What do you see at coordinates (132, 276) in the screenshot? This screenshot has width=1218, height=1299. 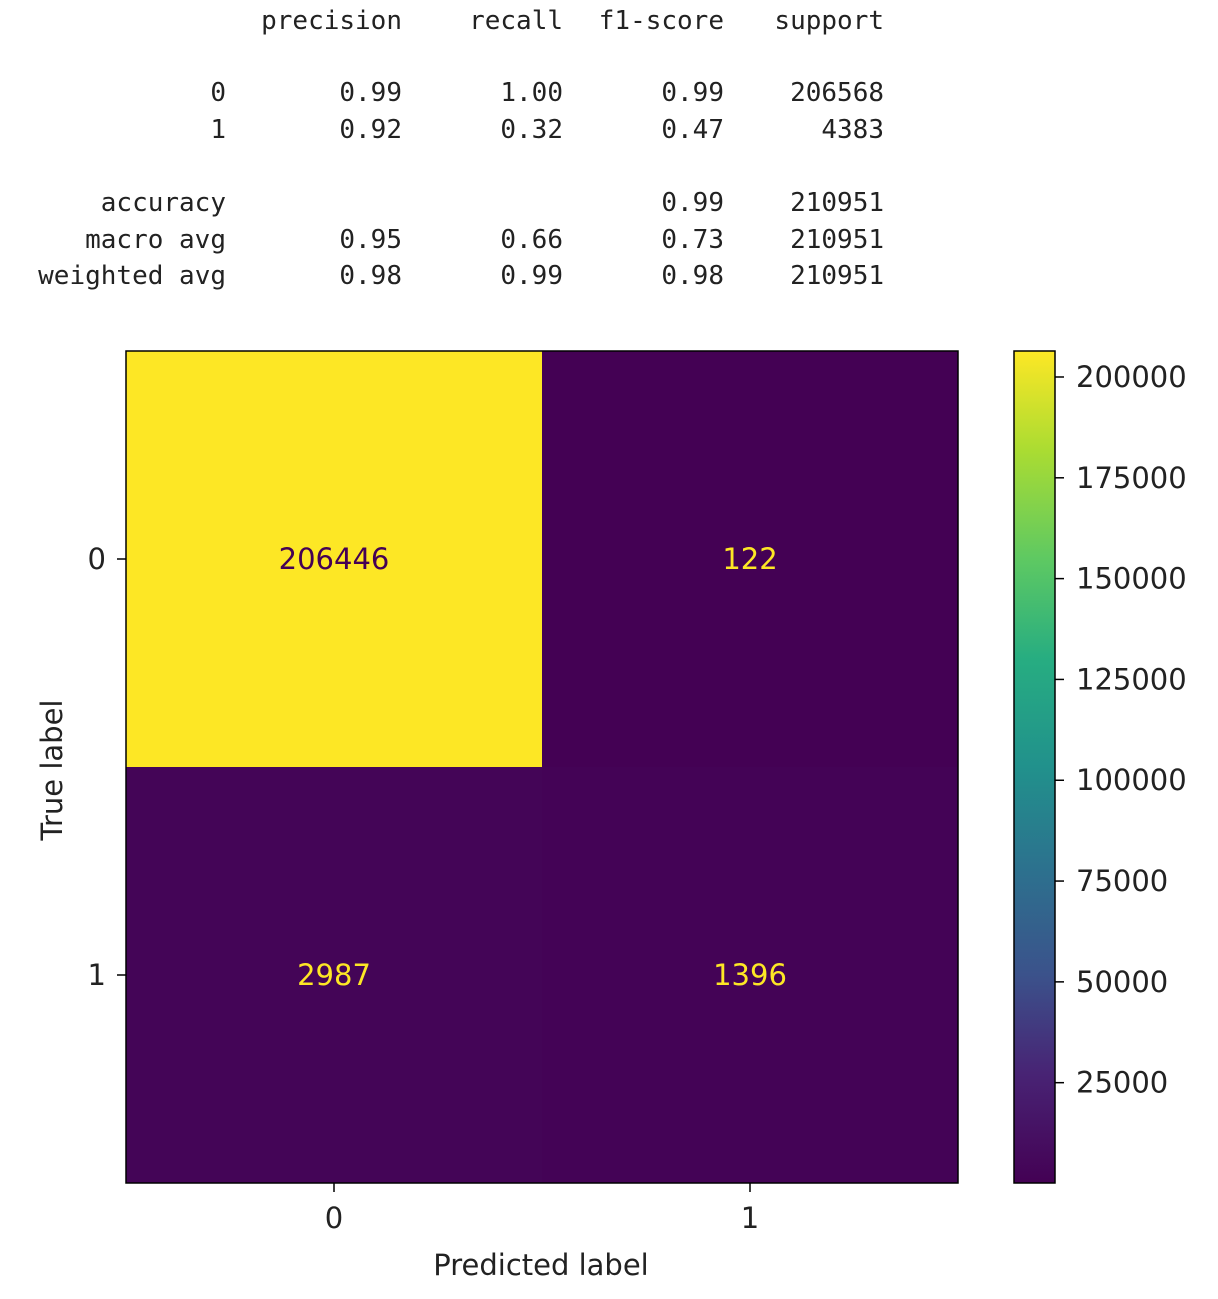 I see `report-row-label: weighted avg` at bounding box center [132, 276].